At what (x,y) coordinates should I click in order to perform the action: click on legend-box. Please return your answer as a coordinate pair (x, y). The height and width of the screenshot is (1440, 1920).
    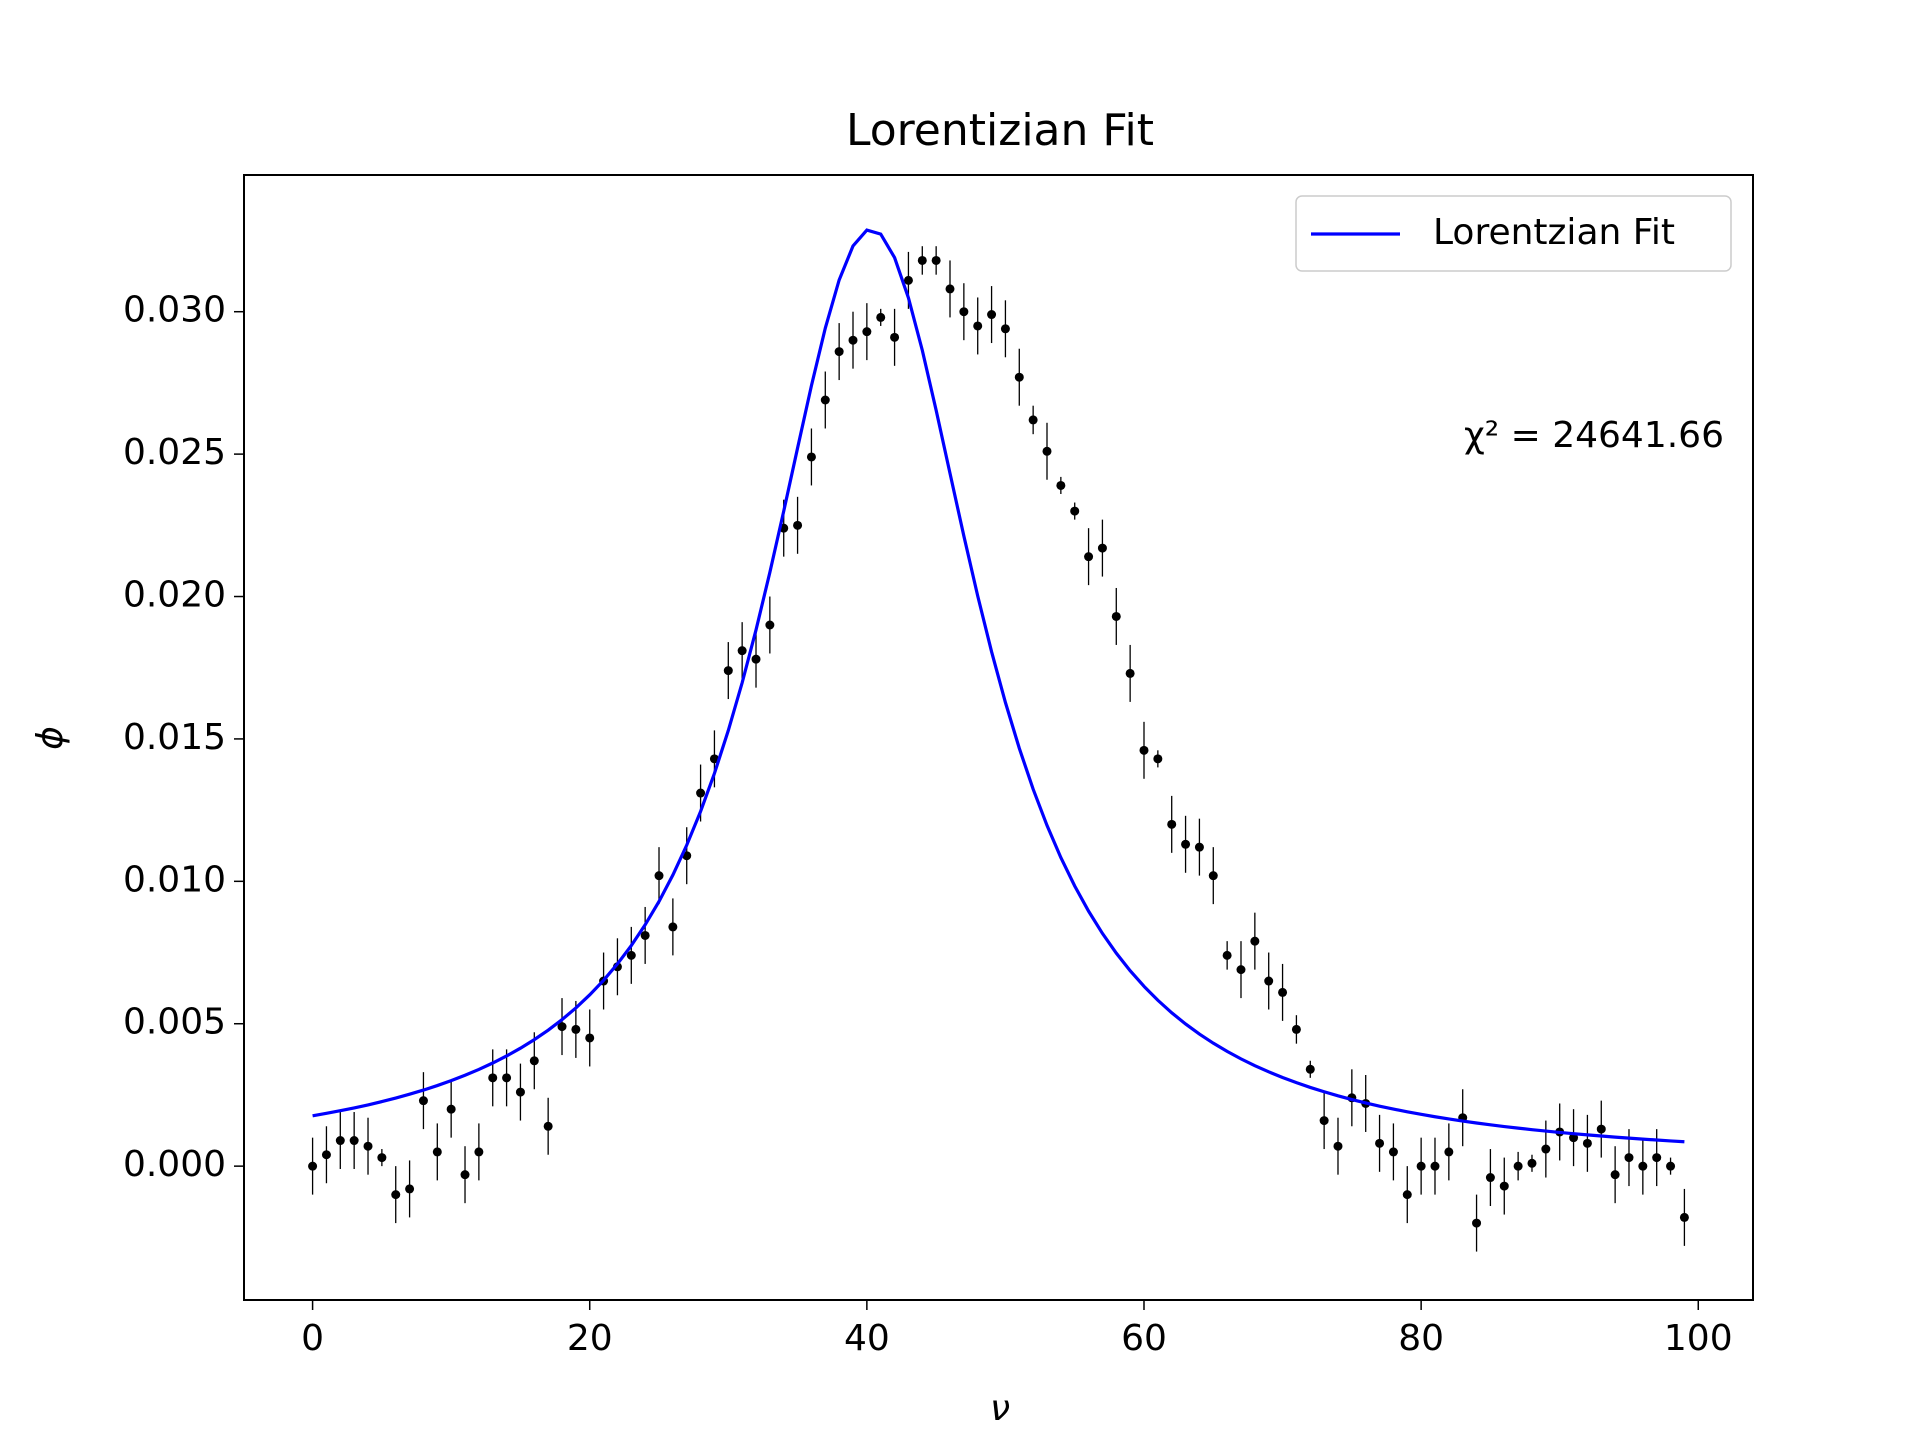
    Looking at the image, I should click on (1513, 233).